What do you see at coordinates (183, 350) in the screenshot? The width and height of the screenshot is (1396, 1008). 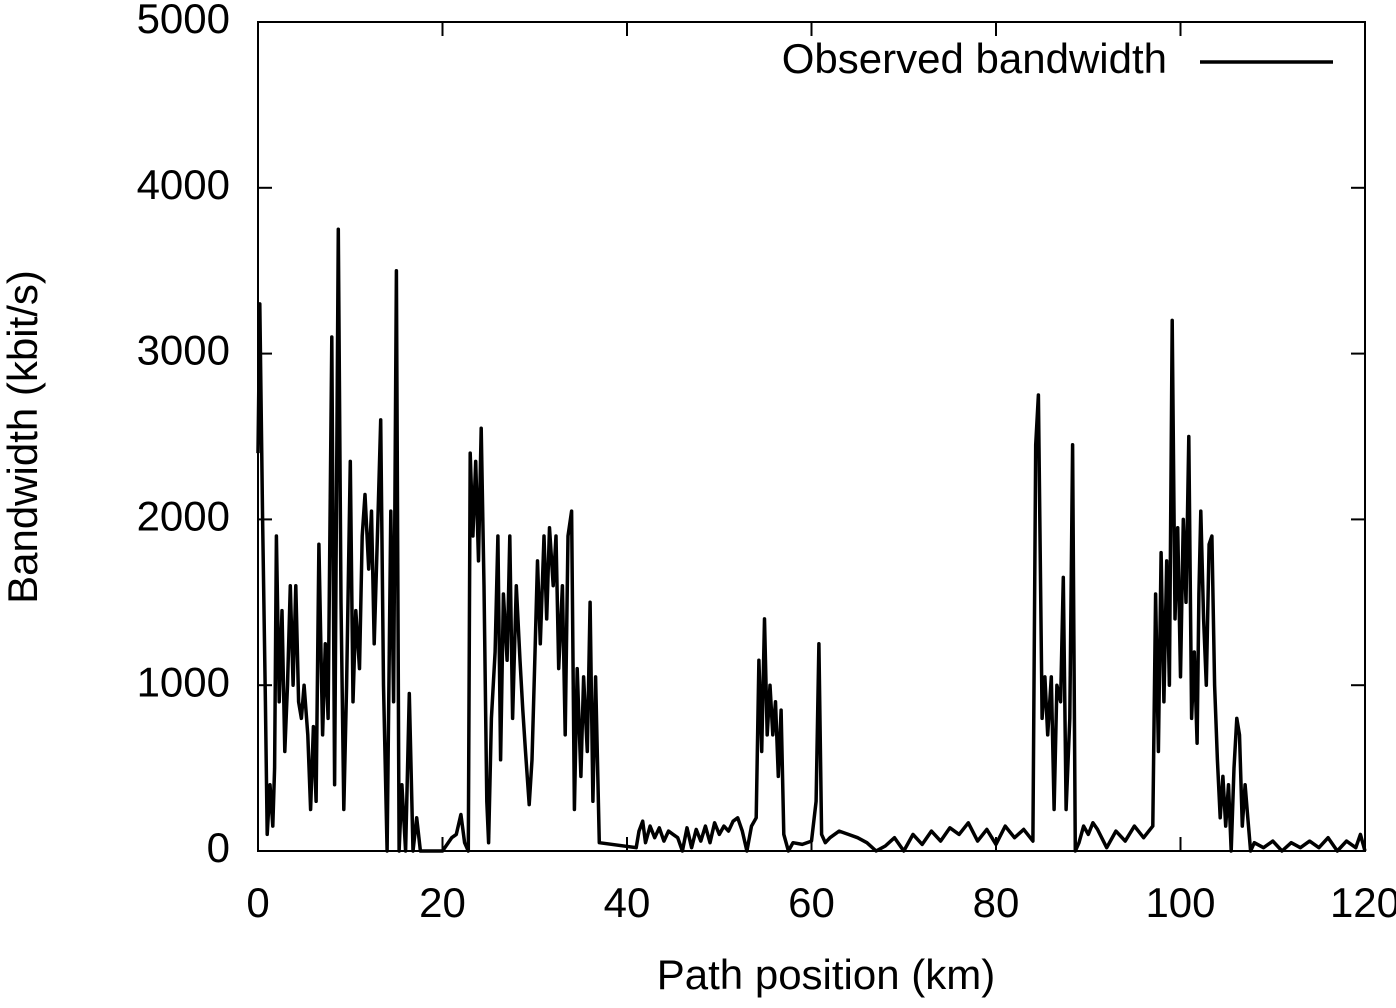 I see `y-tick-label: 3000` at bounding box center [183, 350].